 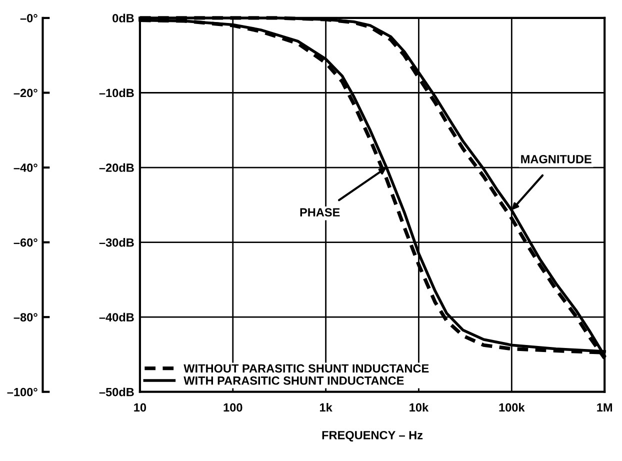 I want to click on y2-tick-label: –40°, so click(x=26, y=168).